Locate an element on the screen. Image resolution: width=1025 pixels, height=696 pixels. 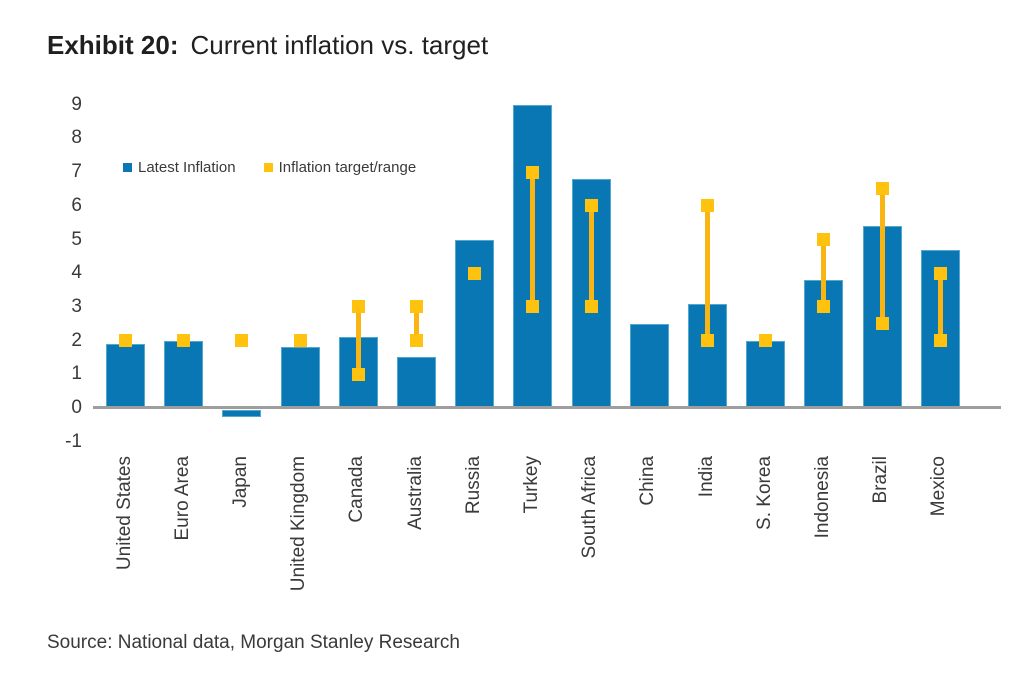
bar-euro-area is located at coordinates (184, 373).